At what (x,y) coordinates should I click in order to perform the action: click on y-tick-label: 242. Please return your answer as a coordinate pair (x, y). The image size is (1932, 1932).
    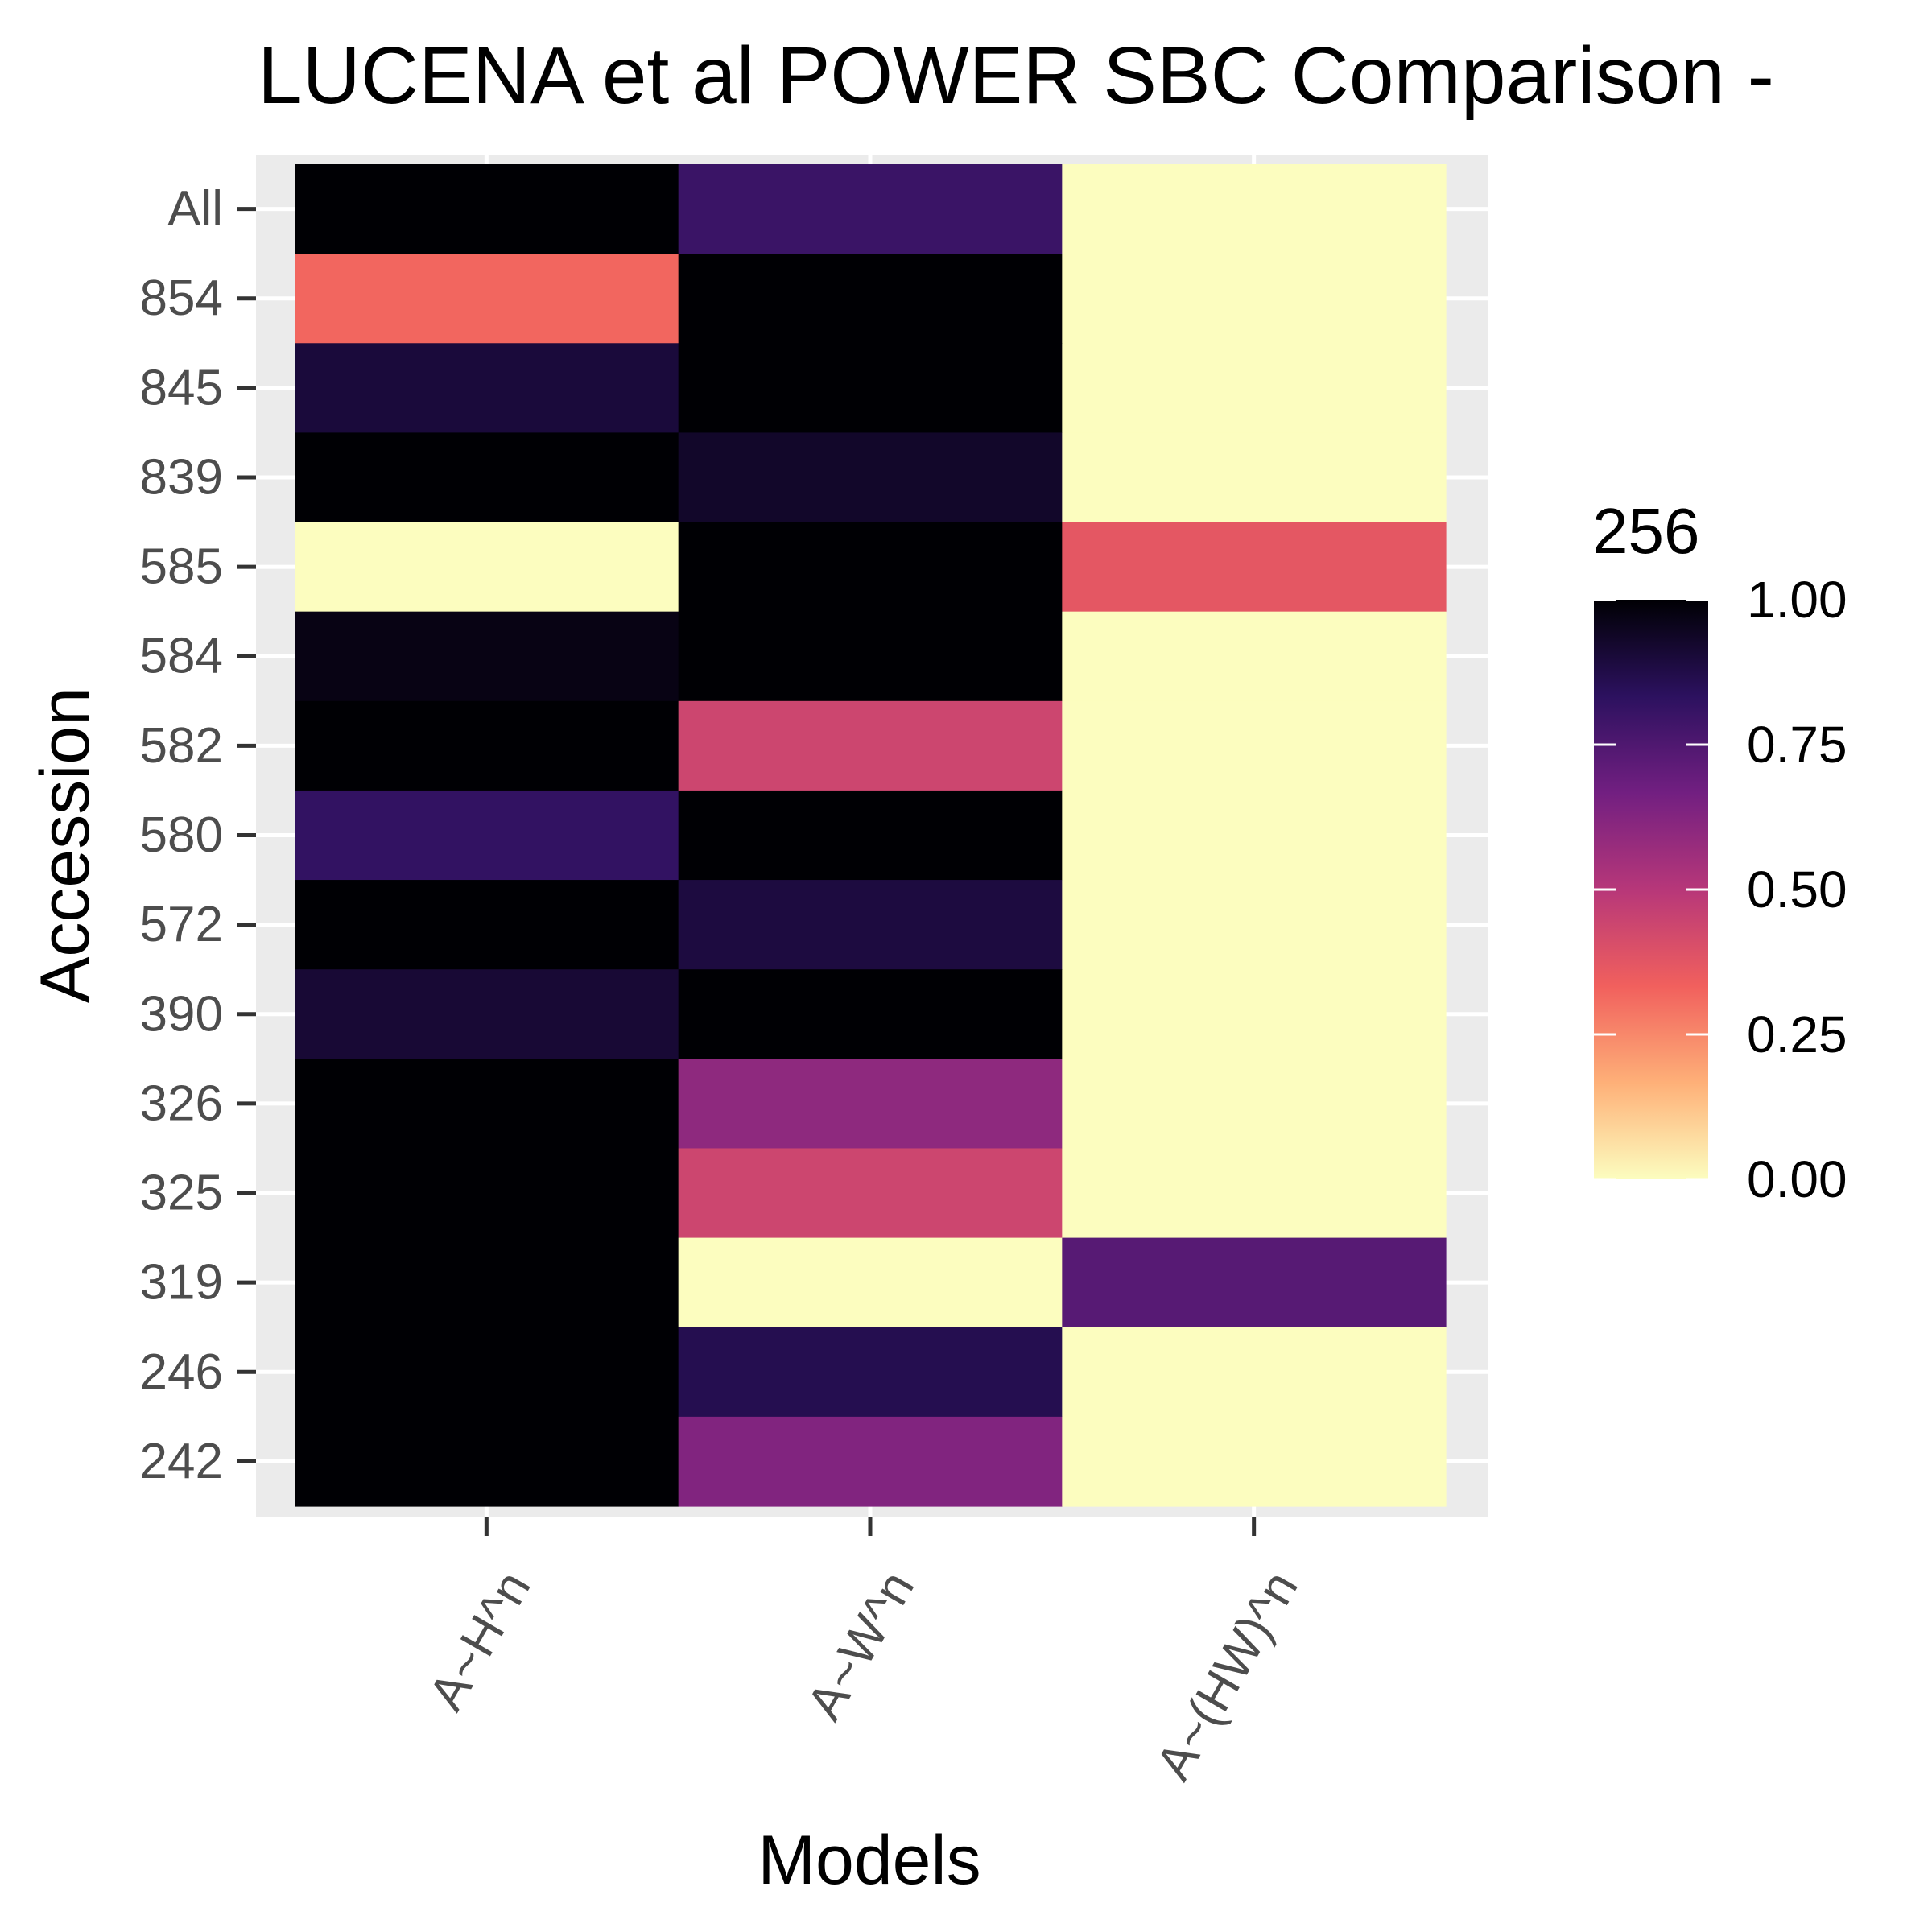
    Looking at the image, I should click on (181, 1461).